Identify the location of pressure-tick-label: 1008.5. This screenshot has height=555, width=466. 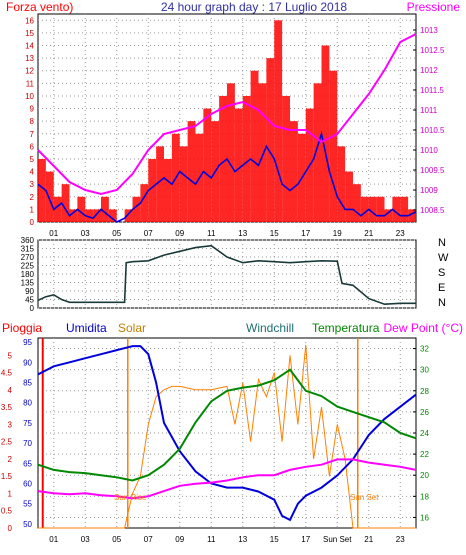
(432, 210).